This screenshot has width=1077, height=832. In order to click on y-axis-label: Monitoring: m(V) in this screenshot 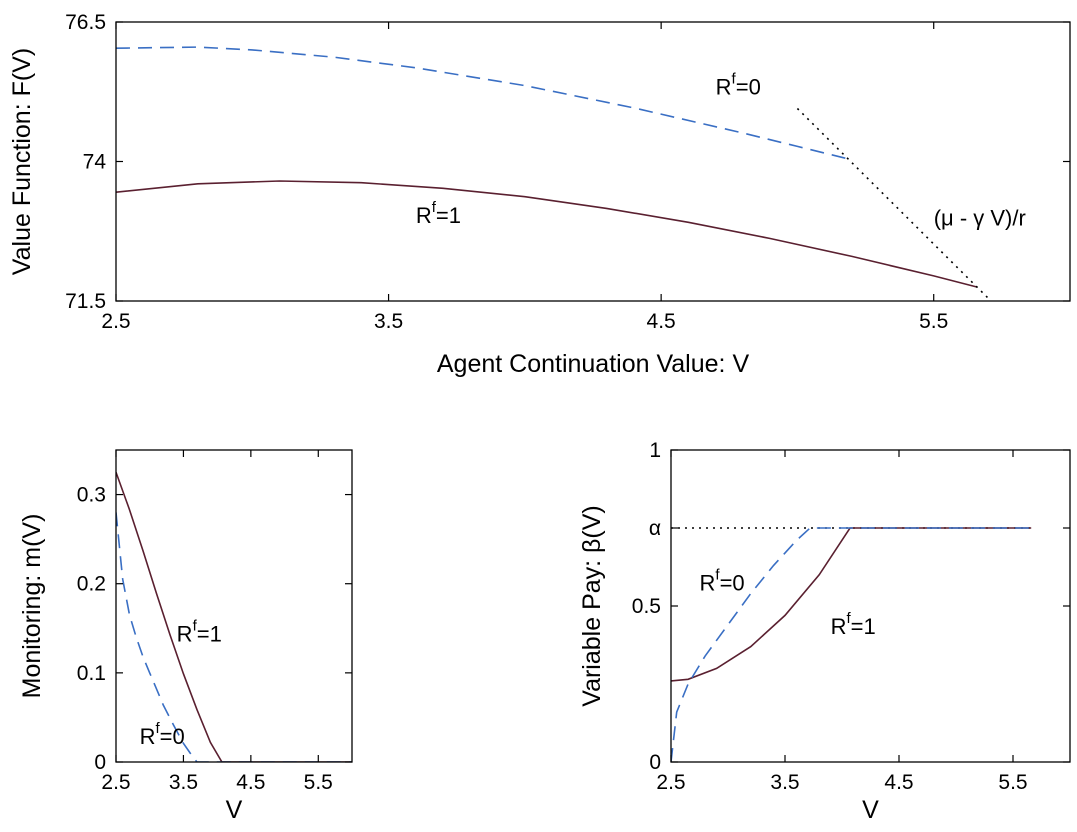, I will do `click(32, 606)`.